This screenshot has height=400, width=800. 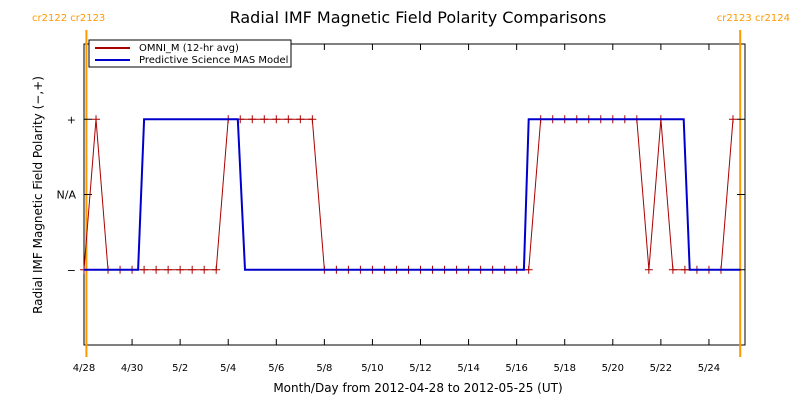 What do you see at coordinates (228, 368) in the screenshot?
I see `x-tick-label: 5/4` at bounding box center [228, 368].